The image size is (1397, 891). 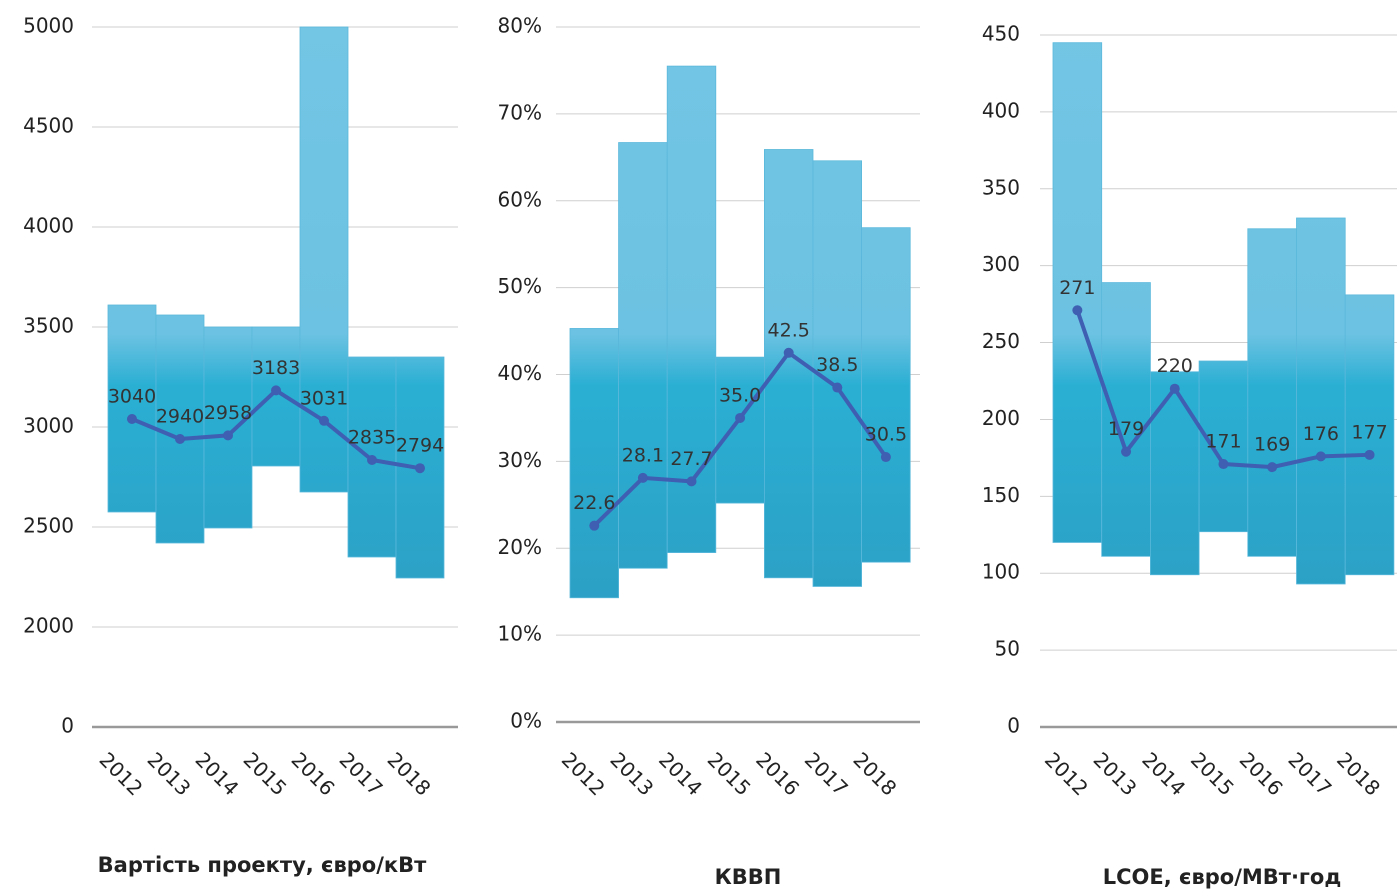 I want to click on y-tick-label: 5000, so click(x=48, y=26).